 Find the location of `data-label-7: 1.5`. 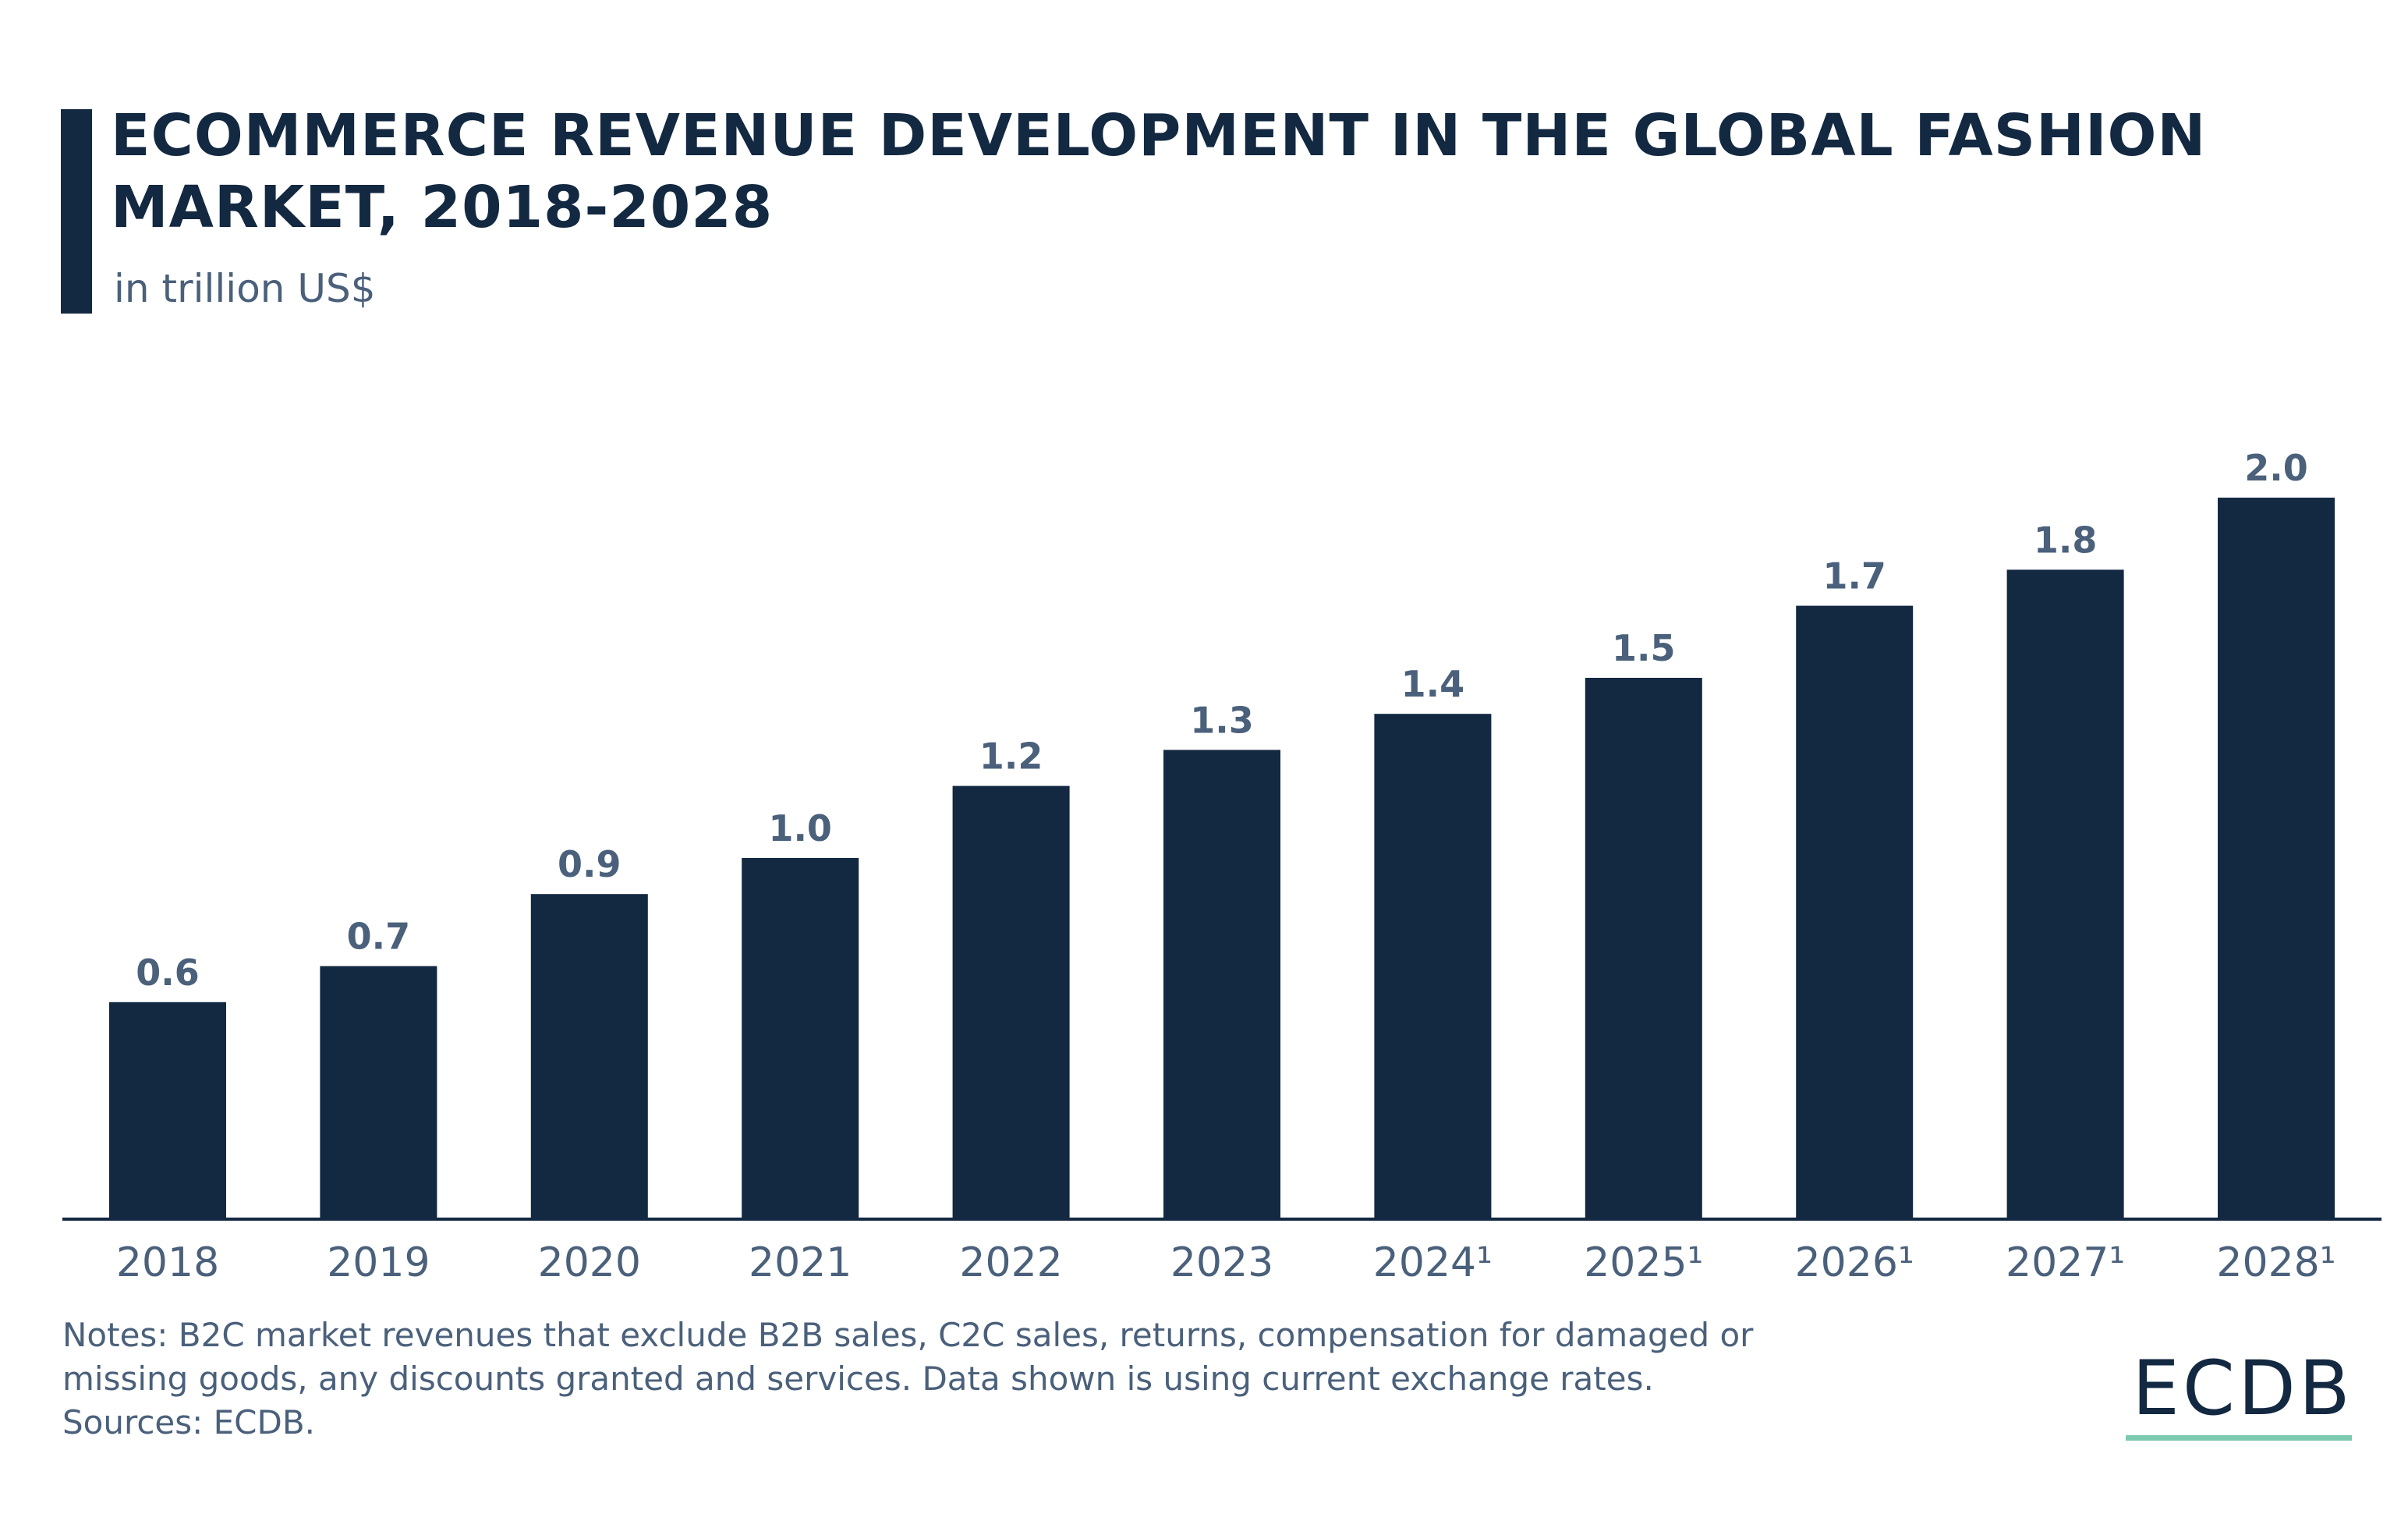

data-label-7: 1.5 is located at coordinates (1644, 648).